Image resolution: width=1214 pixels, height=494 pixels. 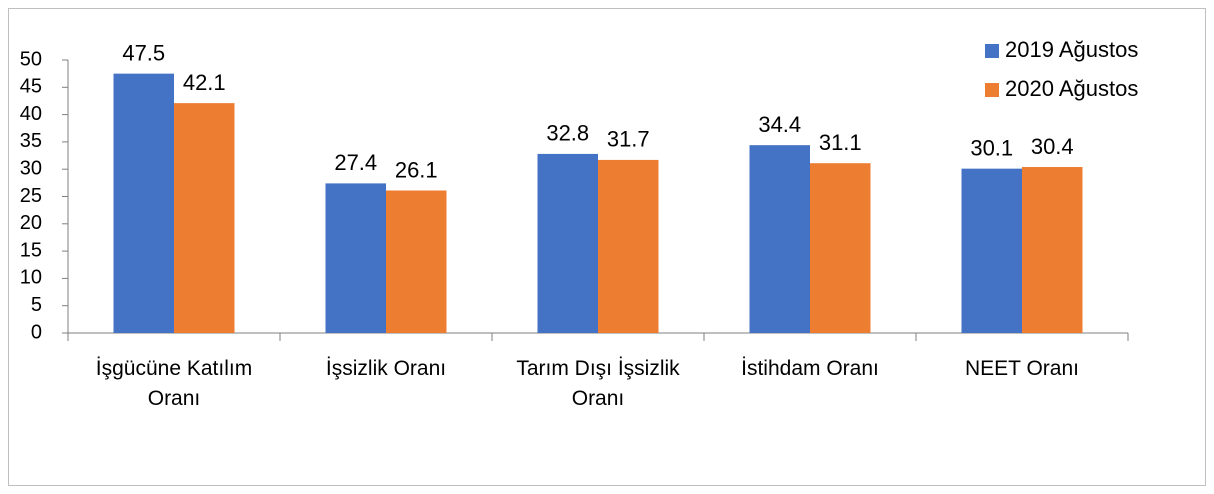 I want to click on data-label: 47.5, so click(x=143, y=52).